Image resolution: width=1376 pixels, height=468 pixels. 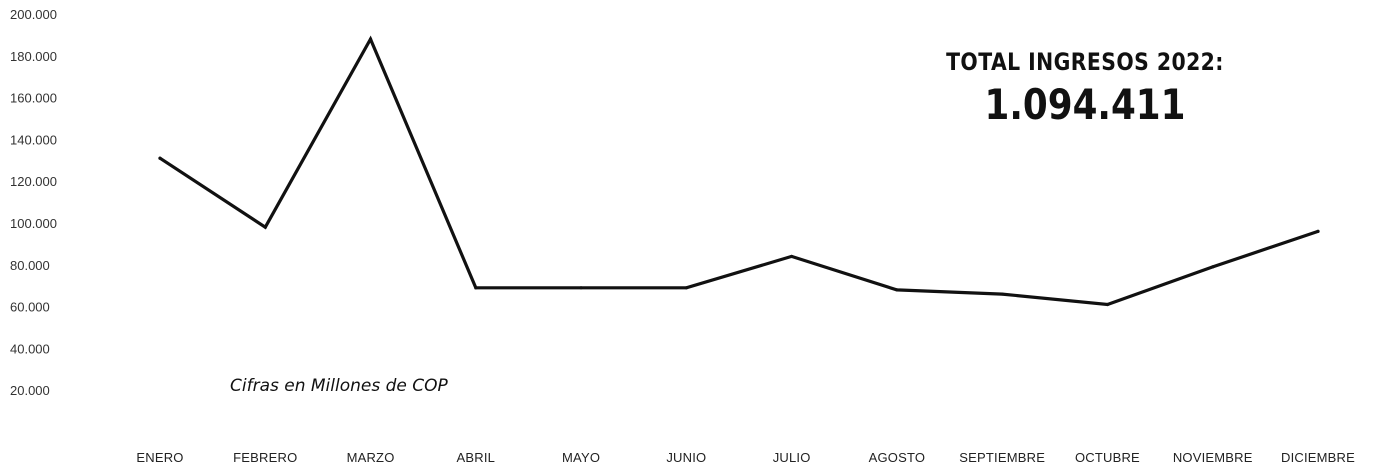 I want to click on y-tick-label: 200.000, so click(x=33, y=14).